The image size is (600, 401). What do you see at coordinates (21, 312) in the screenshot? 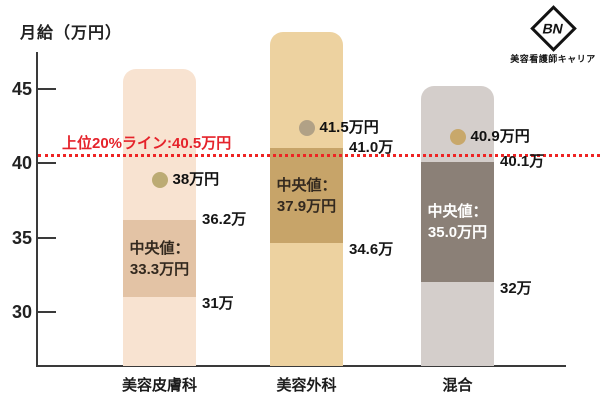
I see `y-tick-label: 30` at bounding box center [21, 312].